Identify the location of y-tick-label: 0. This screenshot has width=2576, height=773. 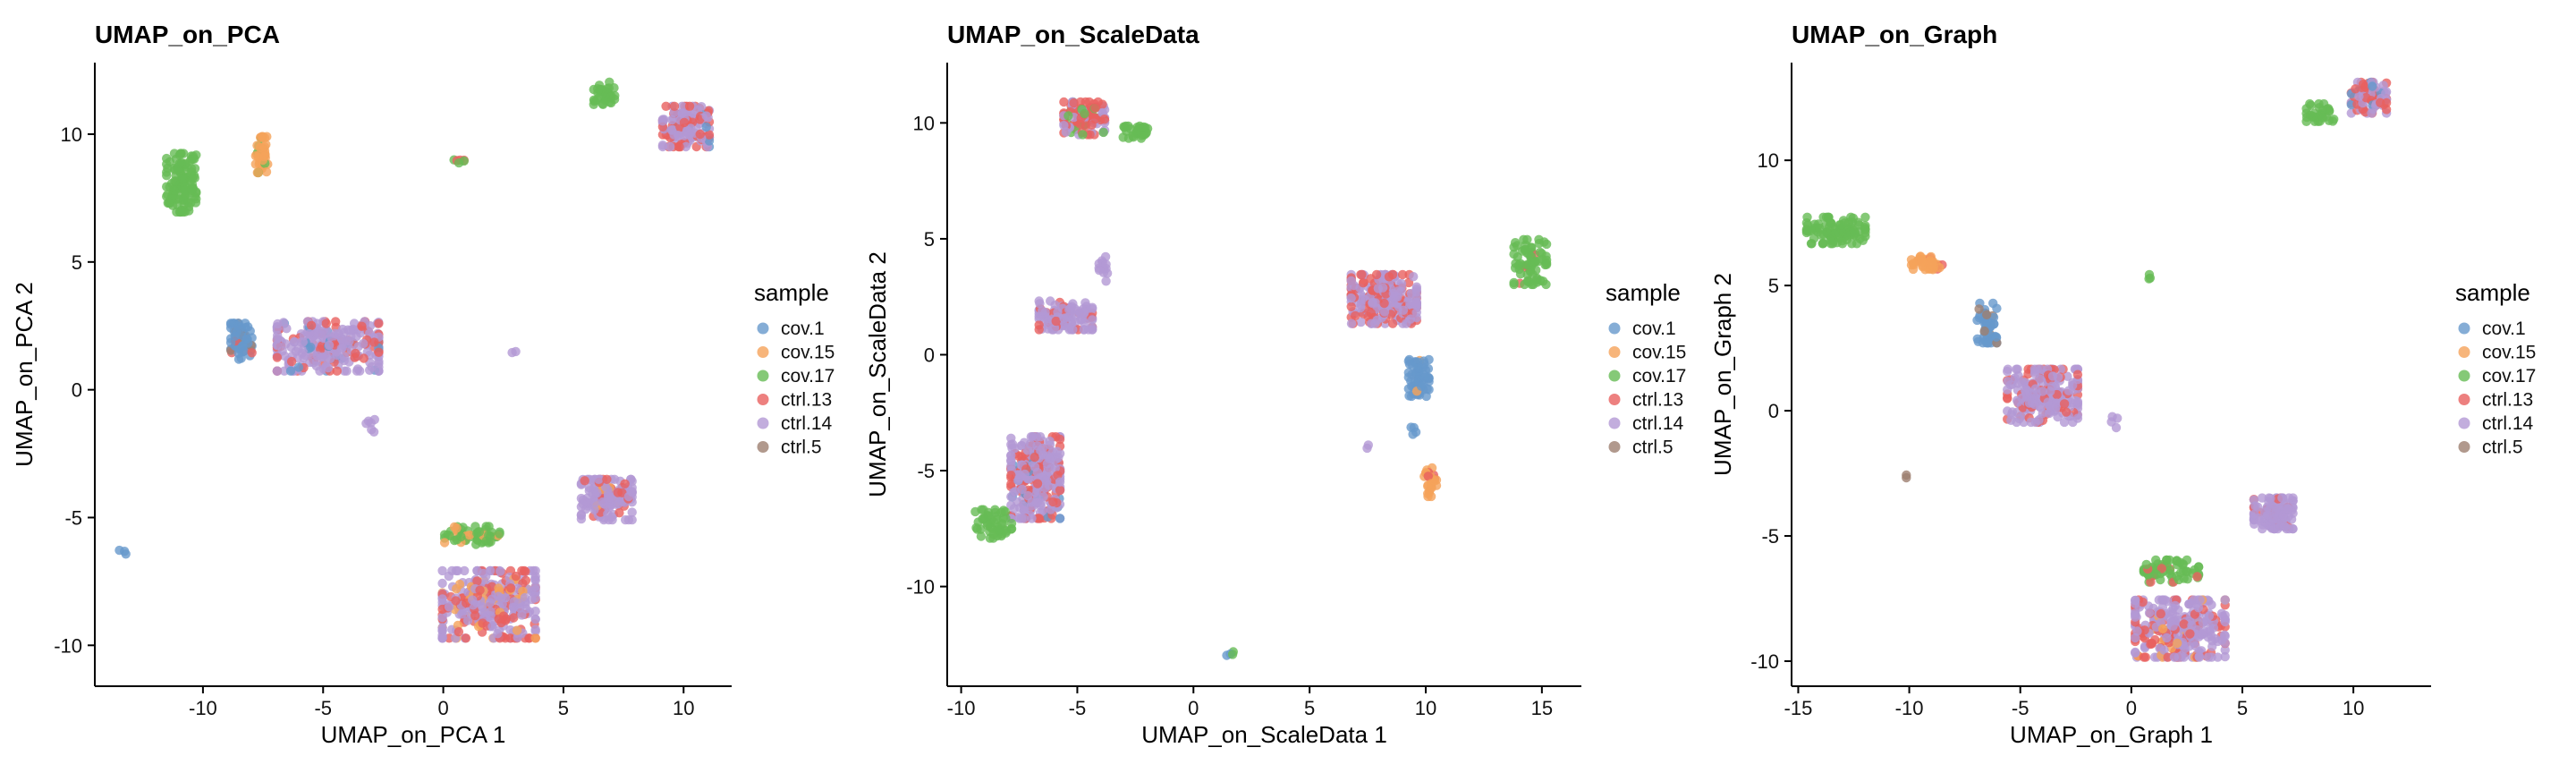
(929, 355).